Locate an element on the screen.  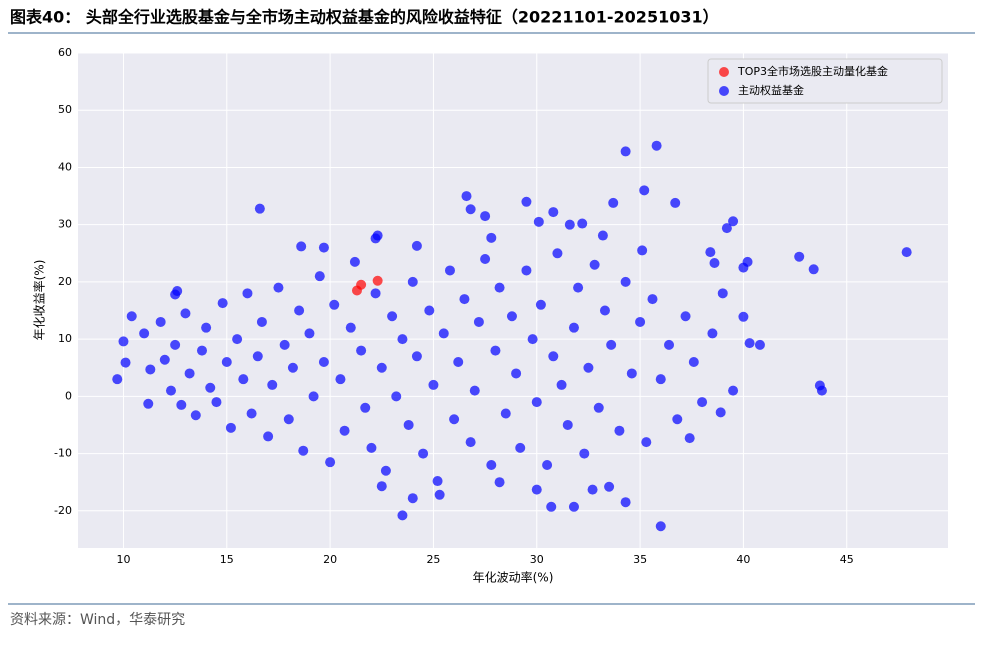
x-tick-label: 45 is located at coordinates (847, 559).